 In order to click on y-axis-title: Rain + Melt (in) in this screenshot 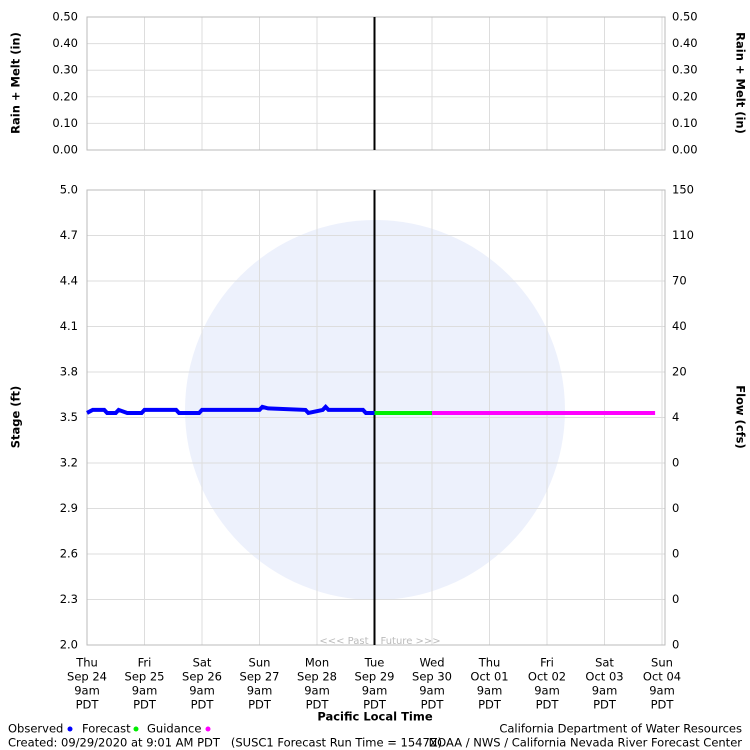, I will do `click(16, 83)`.